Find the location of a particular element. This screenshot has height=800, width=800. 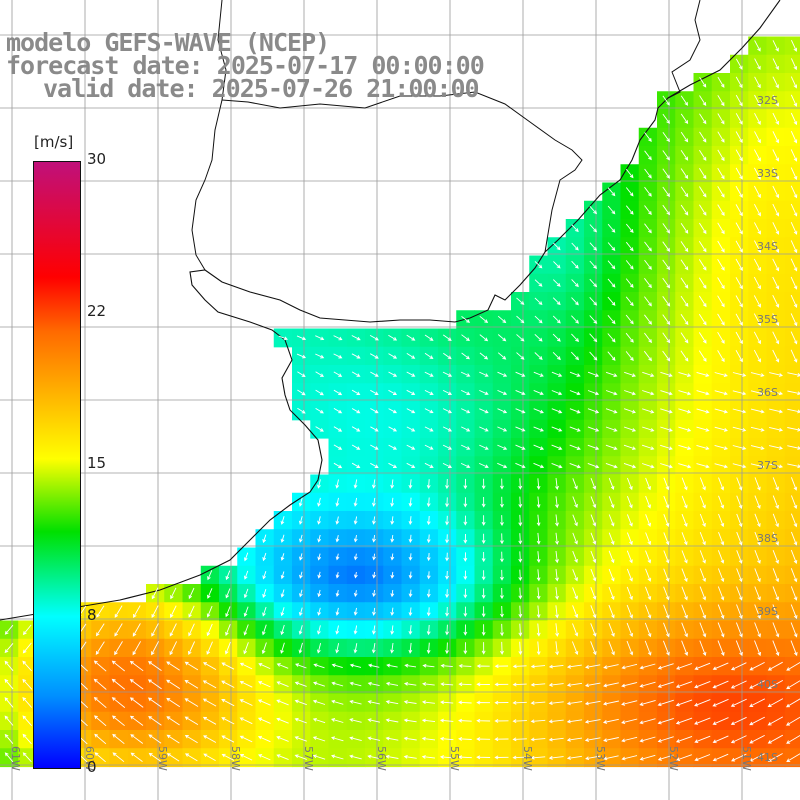

lon-label-58w: 58W is located at coordinates (235, 758).